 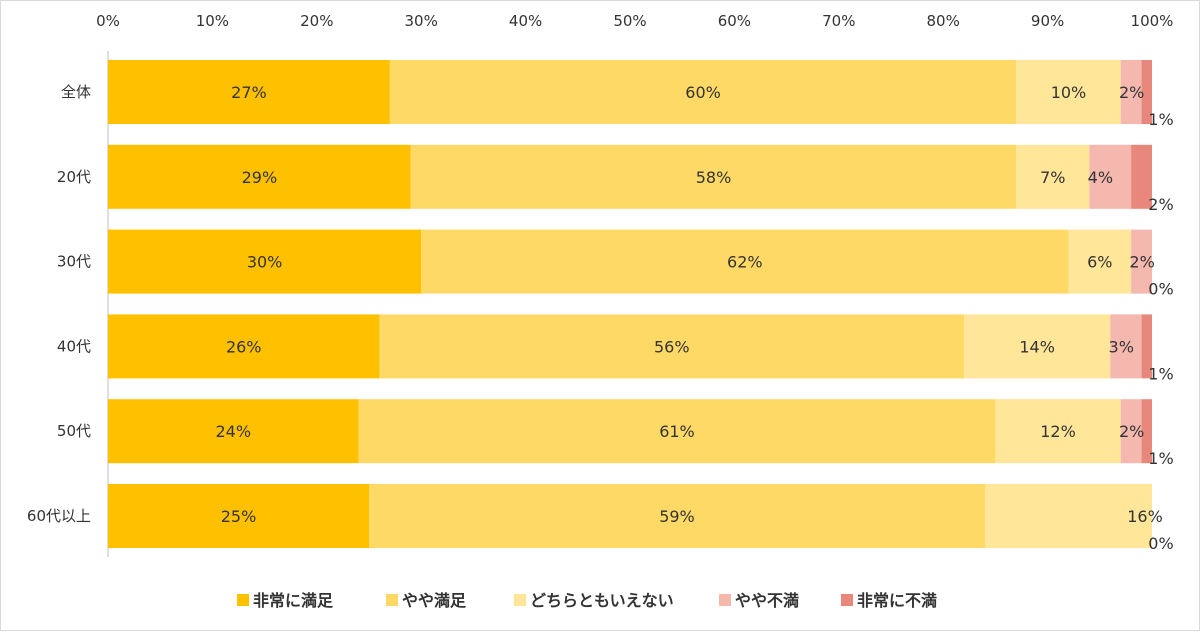 What do you see at coordinates (1145, 516) in the screenshot?
I see `data-label: 16%` at bounding box center [1145, 516].